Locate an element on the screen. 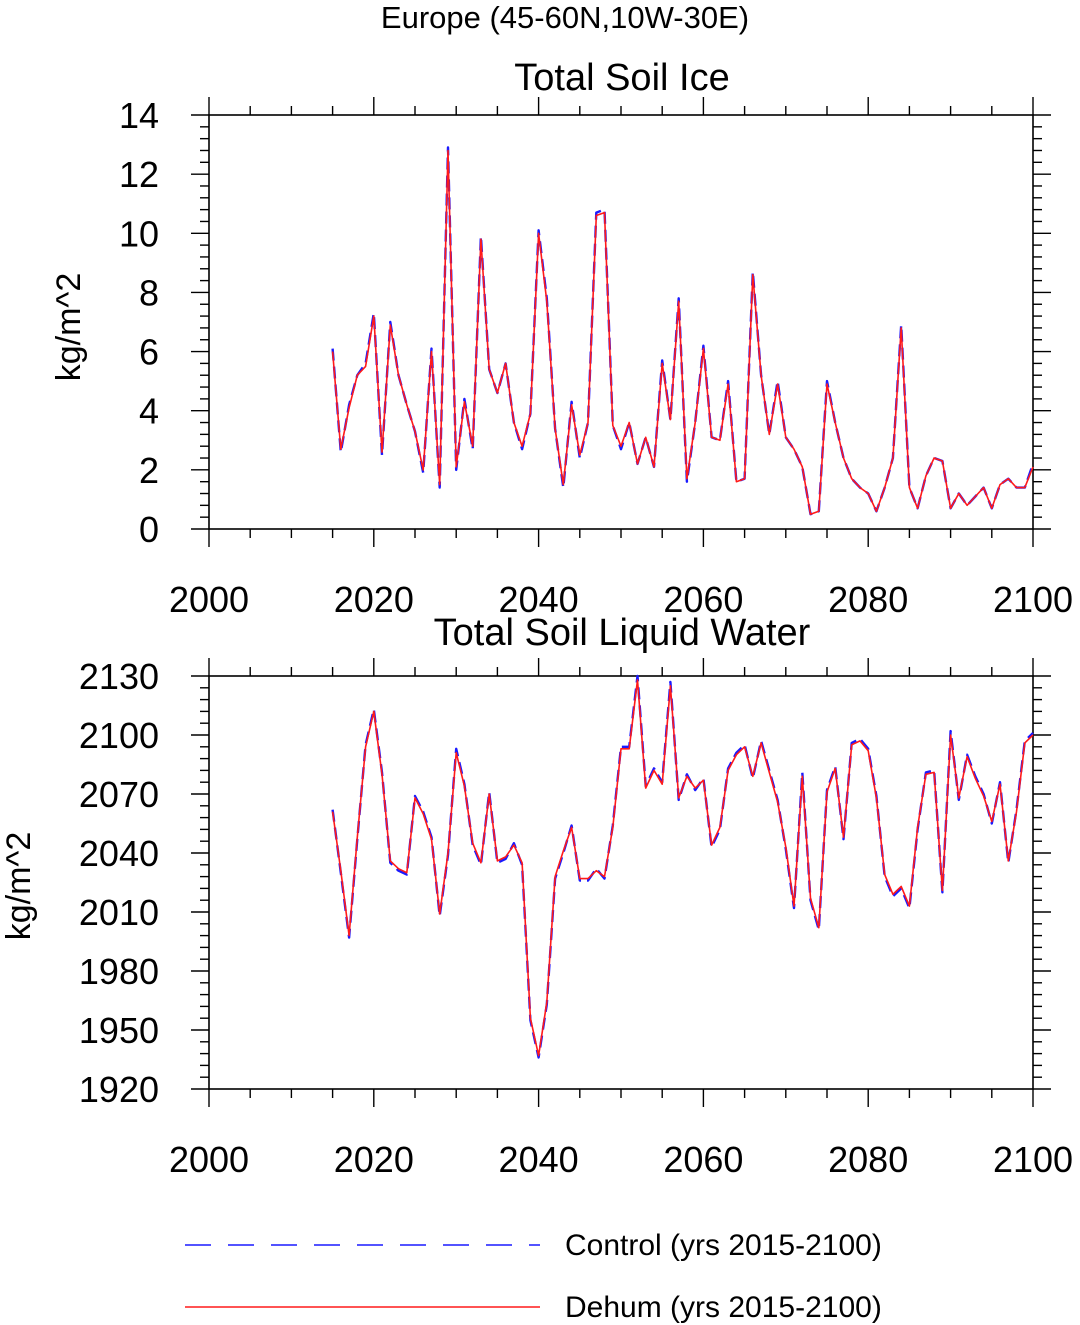 This screenshot has width=1080, height=1325. total-soil-liquid-water-ylabel: kg/m^2 is located at coordinates (19, 886).